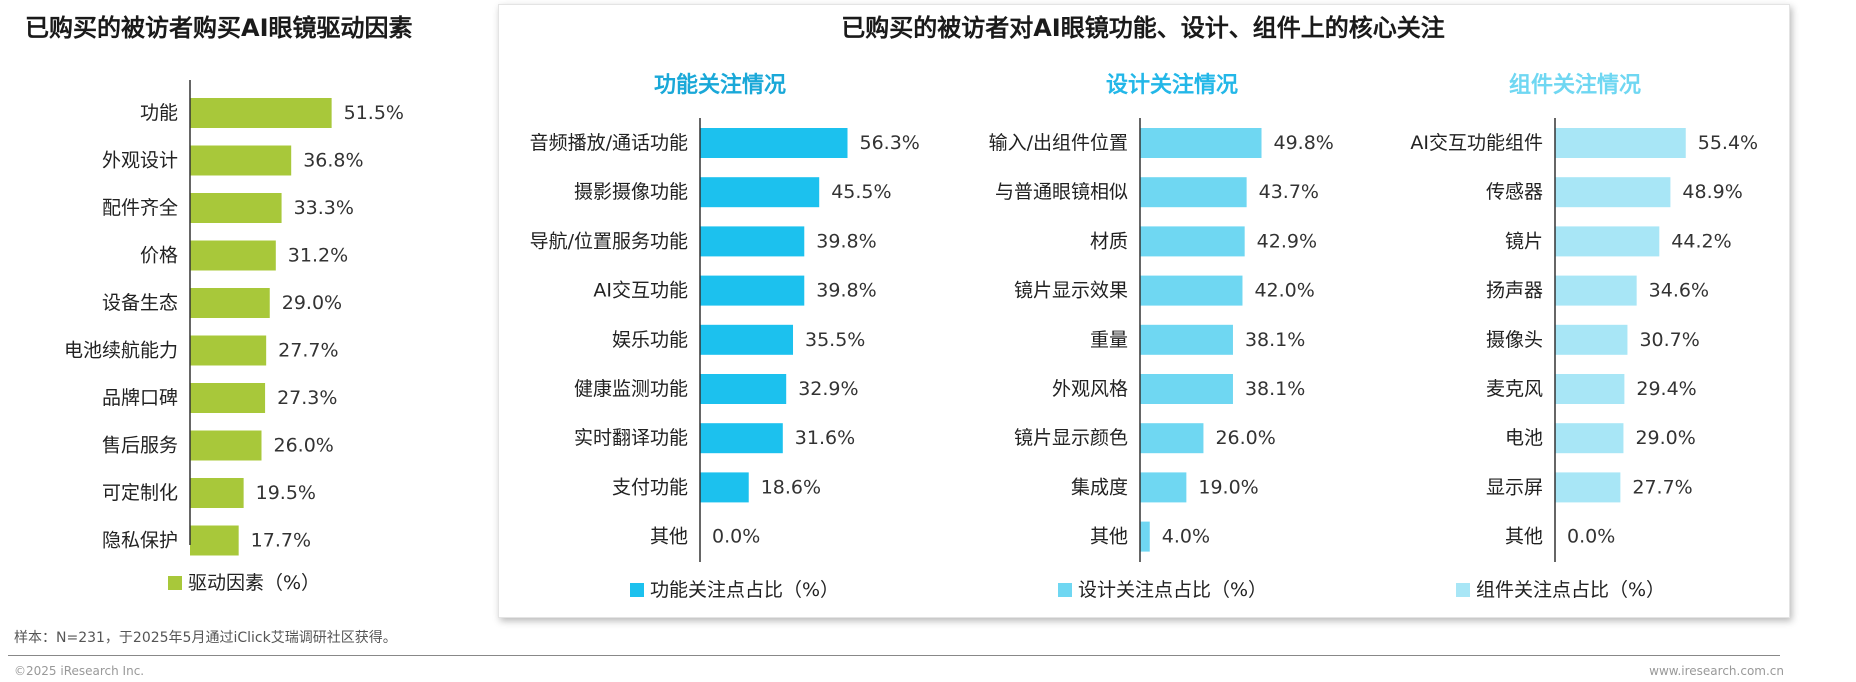 The image size is (1856, 682). Describe the element at coordinates (1071, 438) in the screenshot. I see `chart-2-category-label: 镜片显示颜色` at that location.